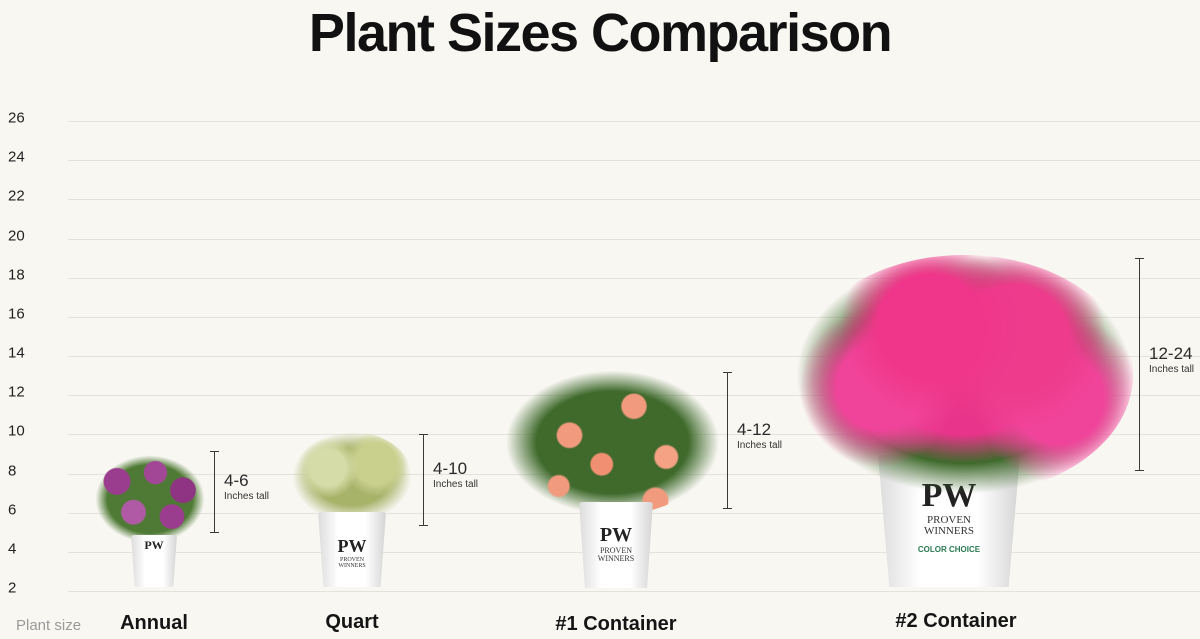 The image size is (1200, 639). I want to click on y-tick-label: 2, so click(12, 588).